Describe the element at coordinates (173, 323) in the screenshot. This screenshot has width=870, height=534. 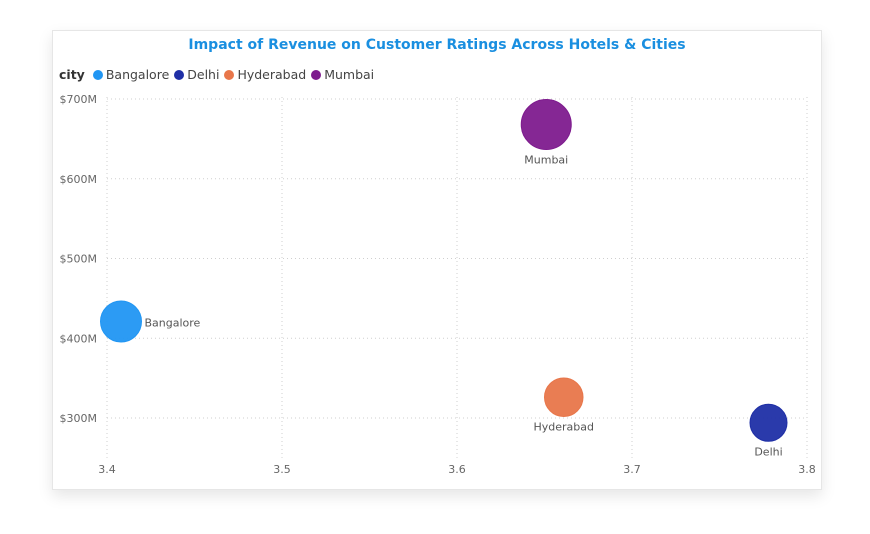
I see `data-label-bangalore: Bangalore` at that location.